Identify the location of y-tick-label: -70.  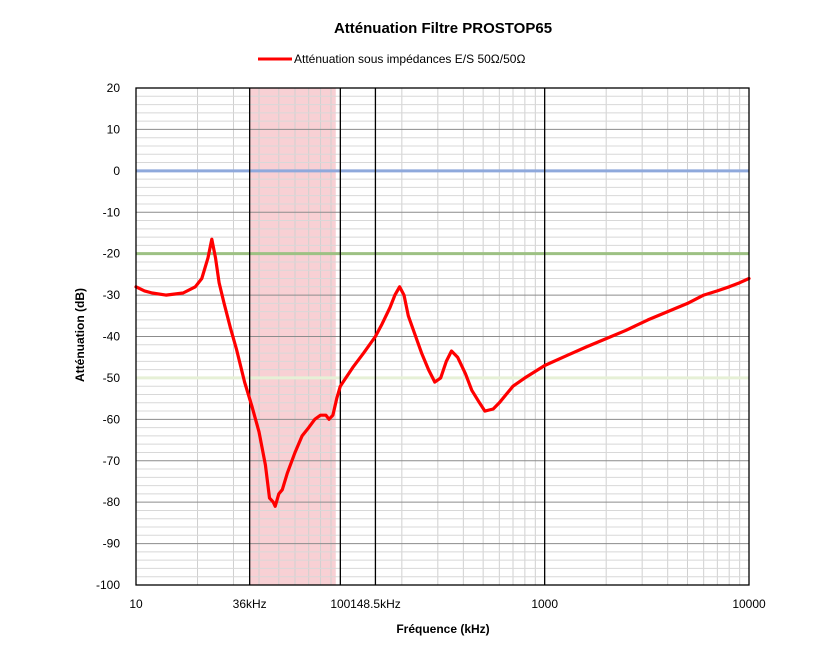
(112, 461).